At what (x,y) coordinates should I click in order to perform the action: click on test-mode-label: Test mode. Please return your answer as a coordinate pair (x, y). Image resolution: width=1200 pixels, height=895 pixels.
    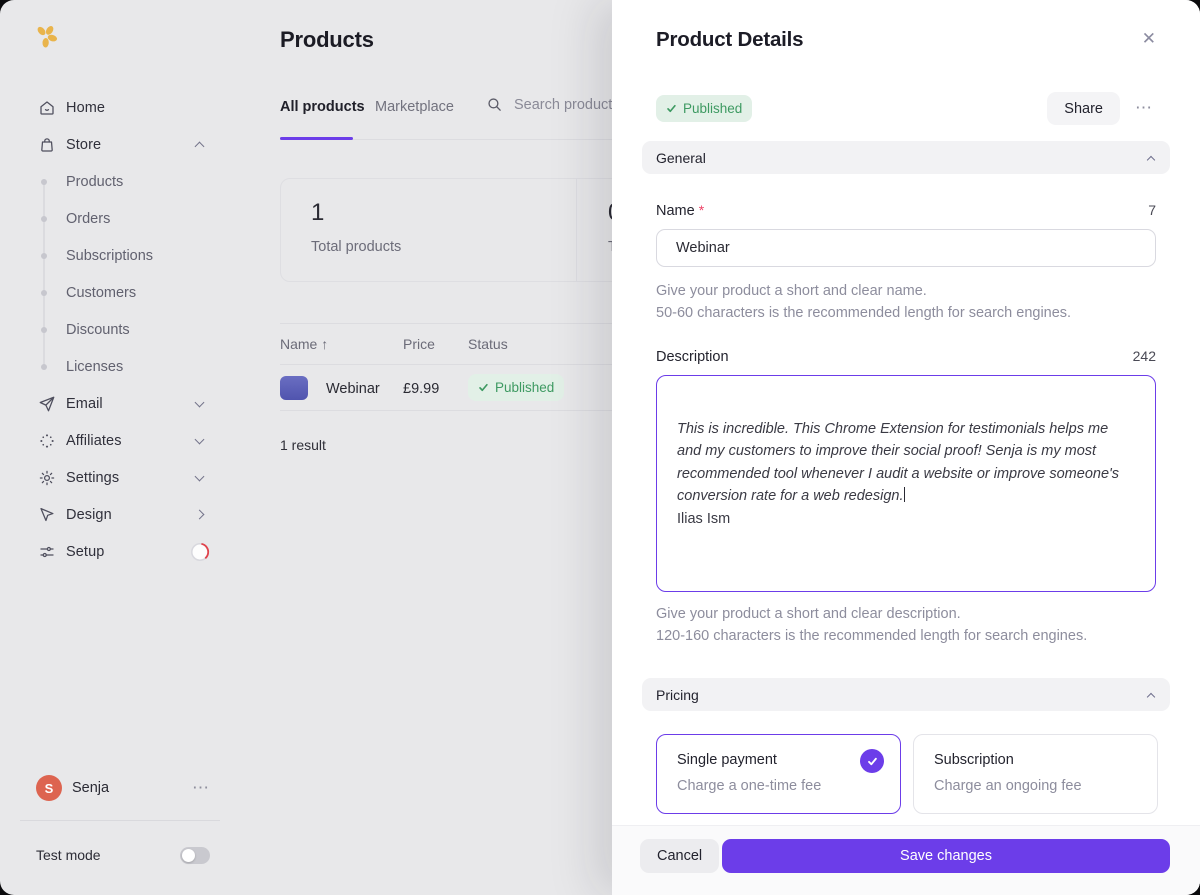
    Looking at the image, I should click on (68, 855).